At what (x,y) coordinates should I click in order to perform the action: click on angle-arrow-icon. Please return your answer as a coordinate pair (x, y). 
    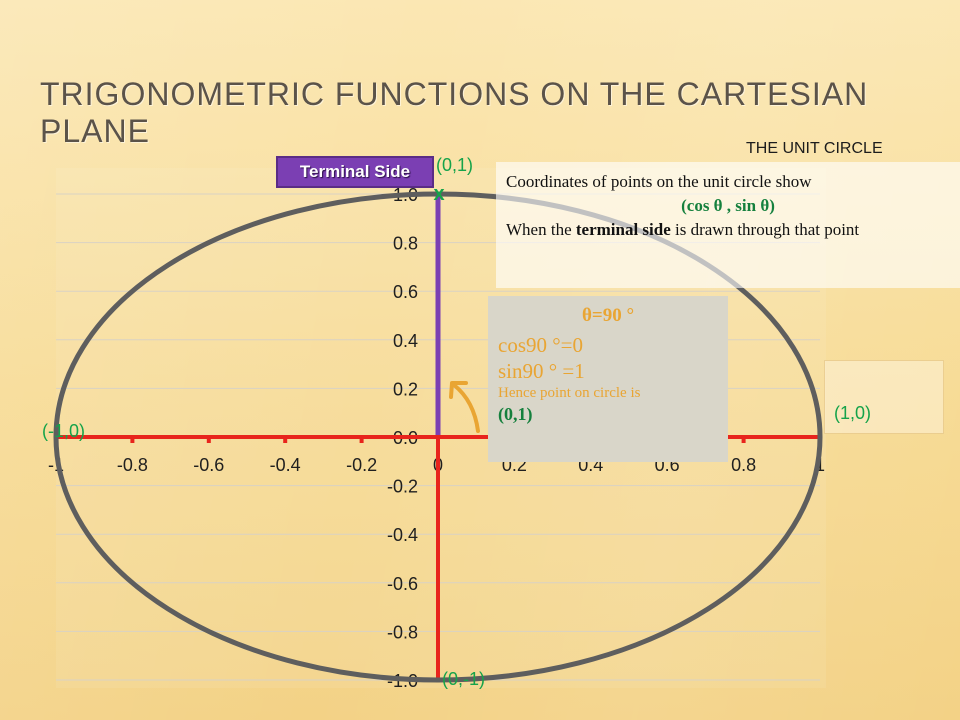
    Looking at the image, I should click on (466, 408).